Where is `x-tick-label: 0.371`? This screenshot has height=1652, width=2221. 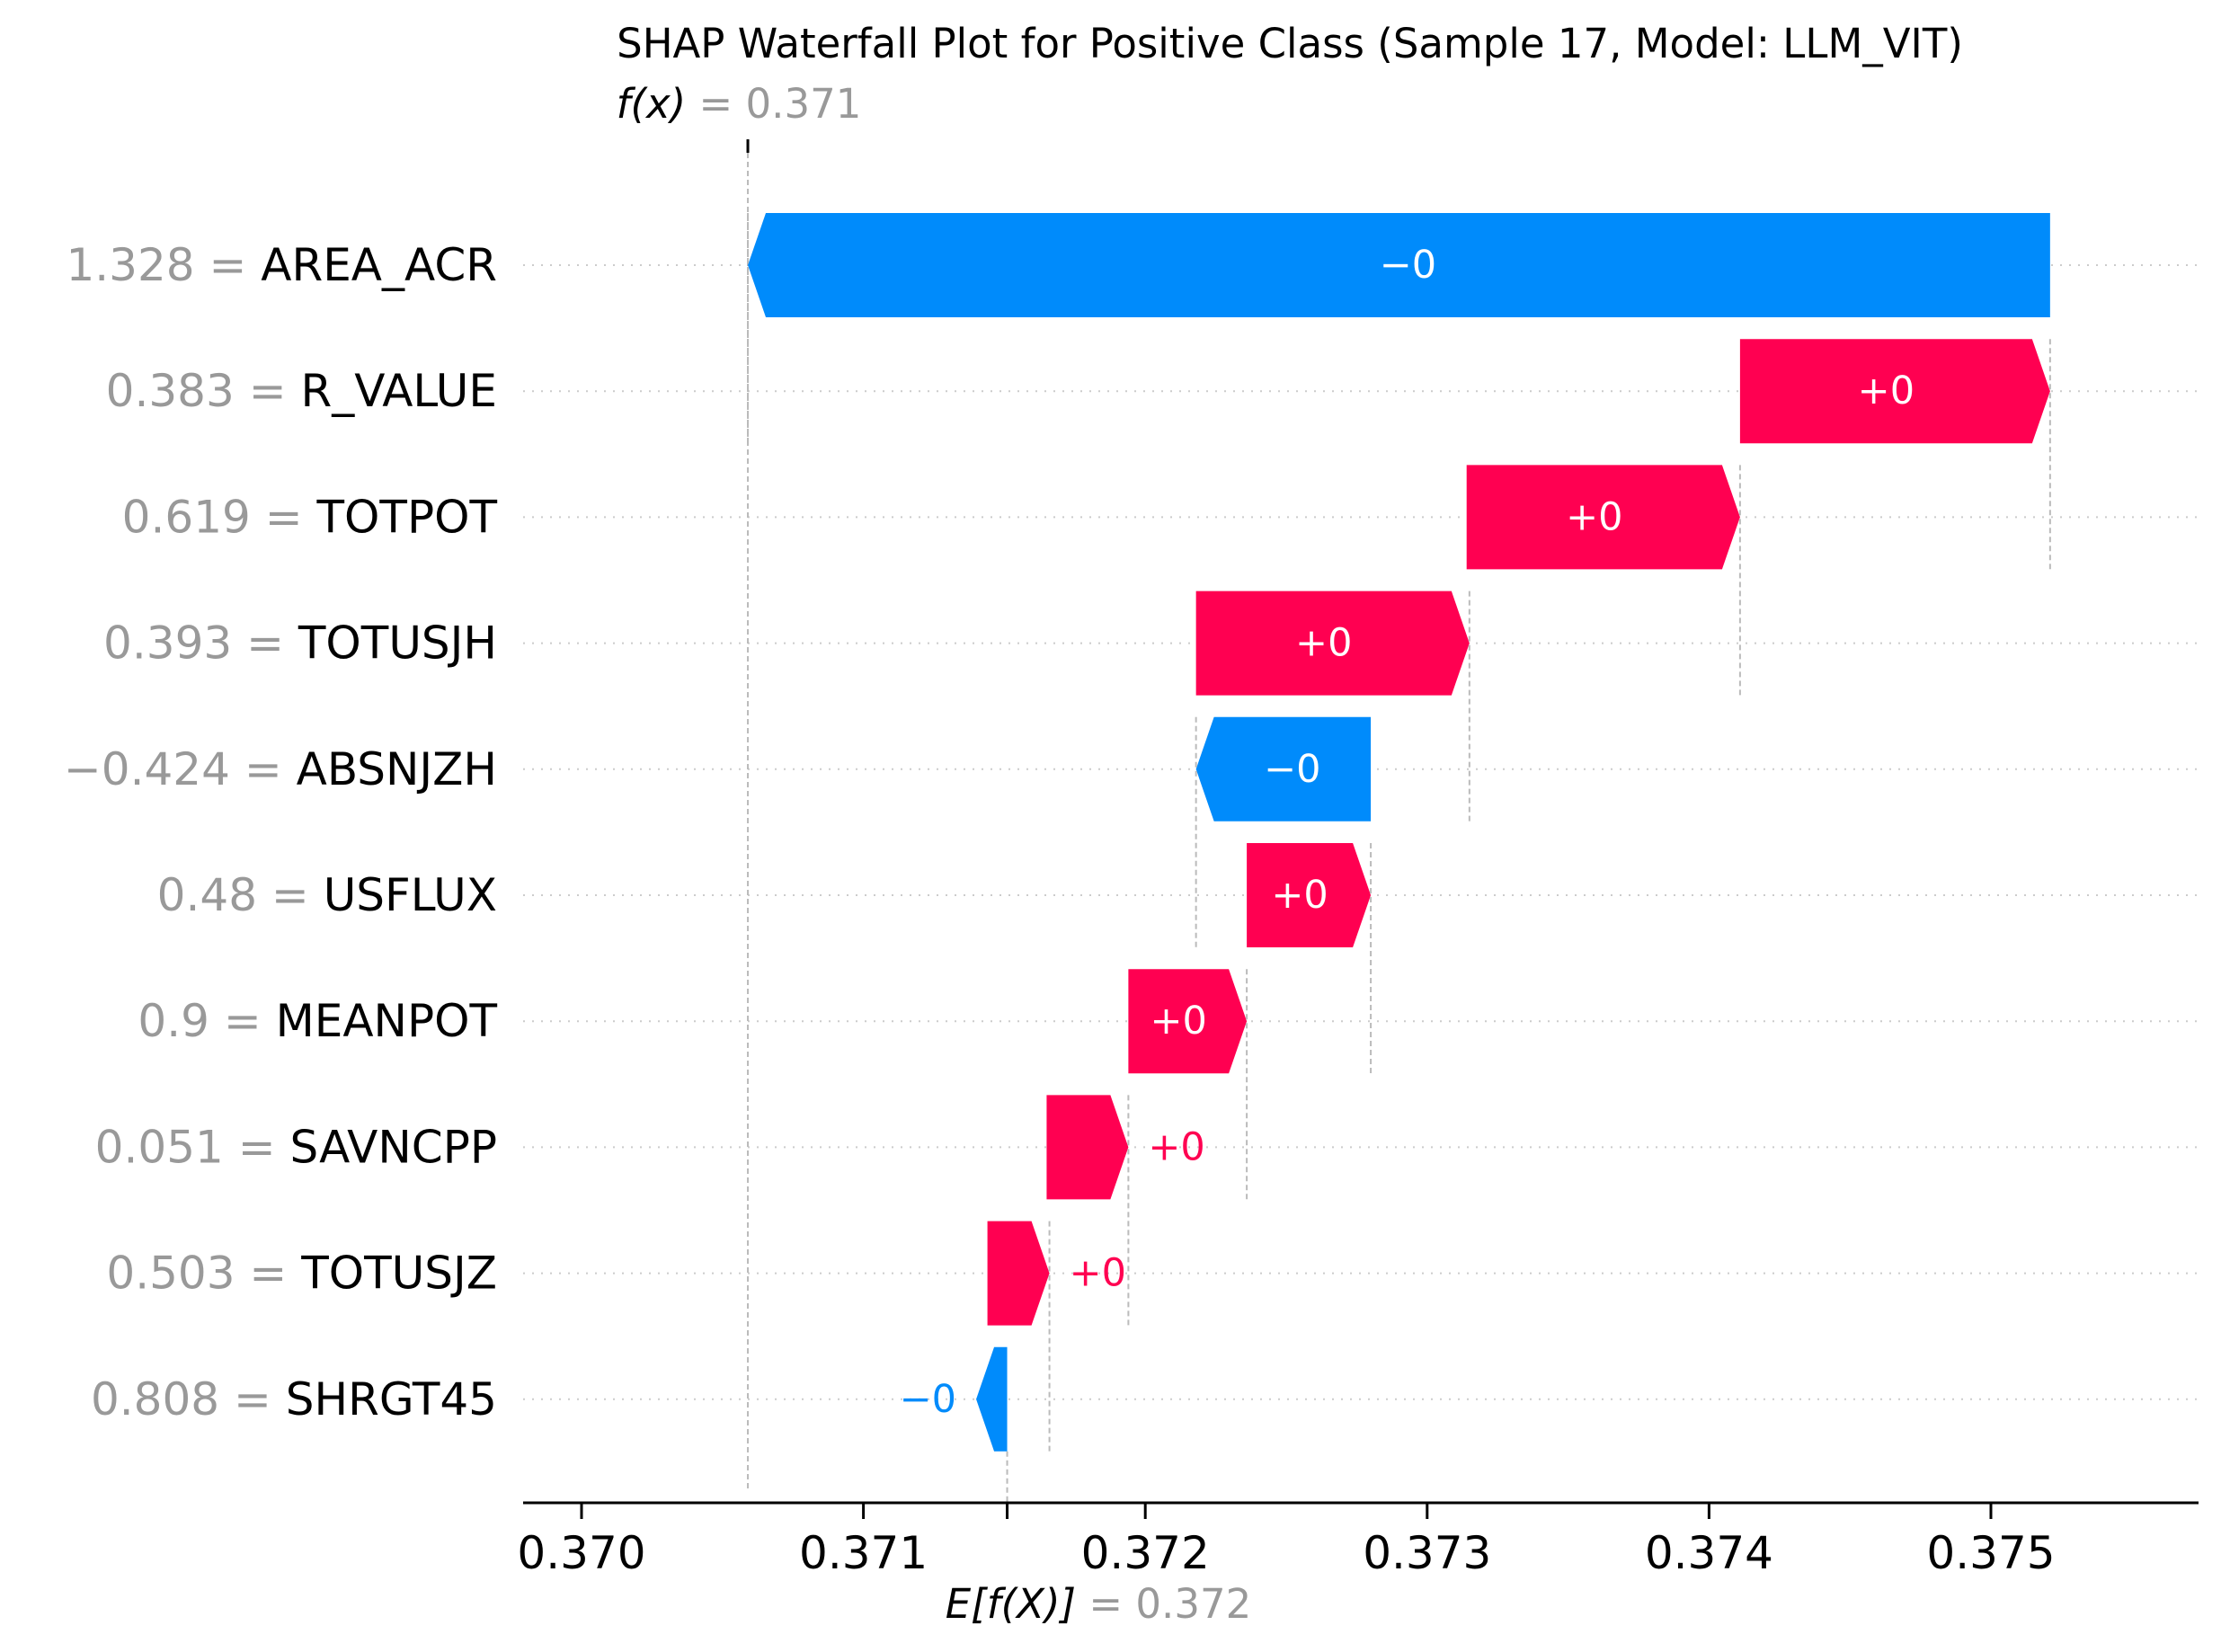 x-tick-label: 0.371 is located at coordinates (863, 1553).